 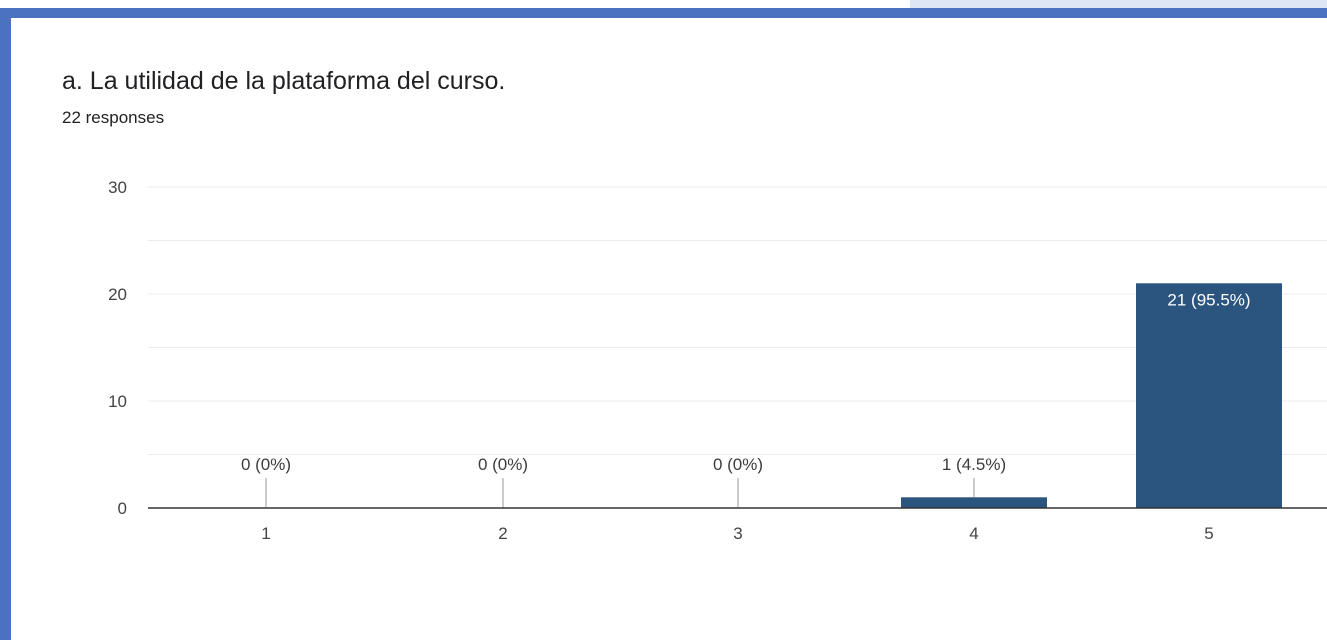 I want to click on y-tick-label: 10, so click(x=117, y=401).